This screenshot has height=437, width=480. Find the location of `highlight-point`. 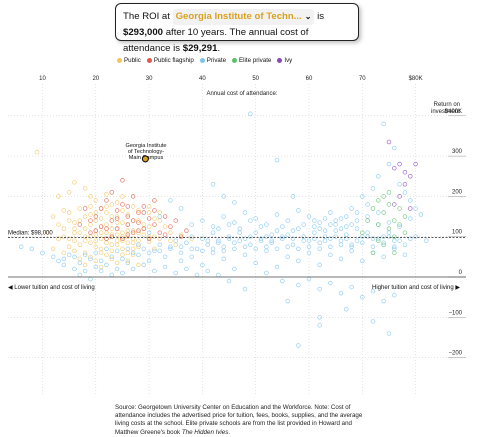

highlight-point is located at coordinates (145, 159).